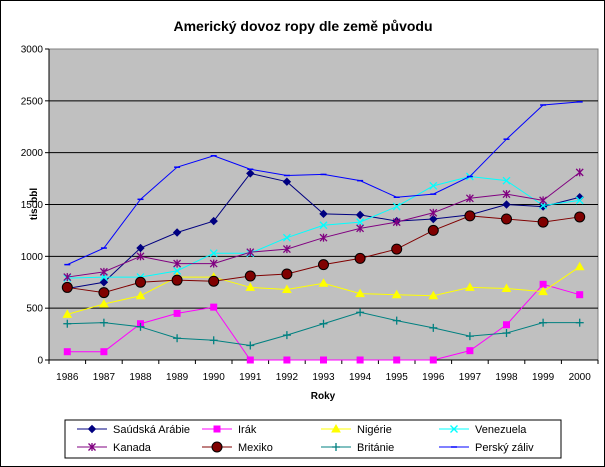 This screenshot has height=467, width=605. Describe the element at coordinates (250, 377) in the screenshot. I see `x-tick-label: 1991` at that location.